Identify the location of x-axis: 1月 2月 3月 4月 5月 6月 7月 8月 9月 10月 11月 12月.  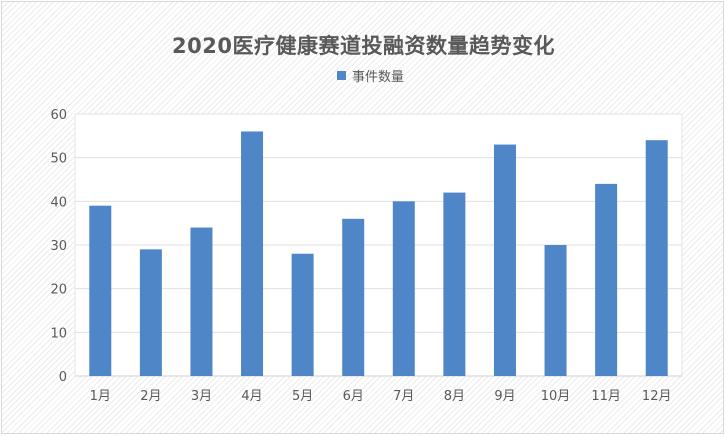
(381, 396).